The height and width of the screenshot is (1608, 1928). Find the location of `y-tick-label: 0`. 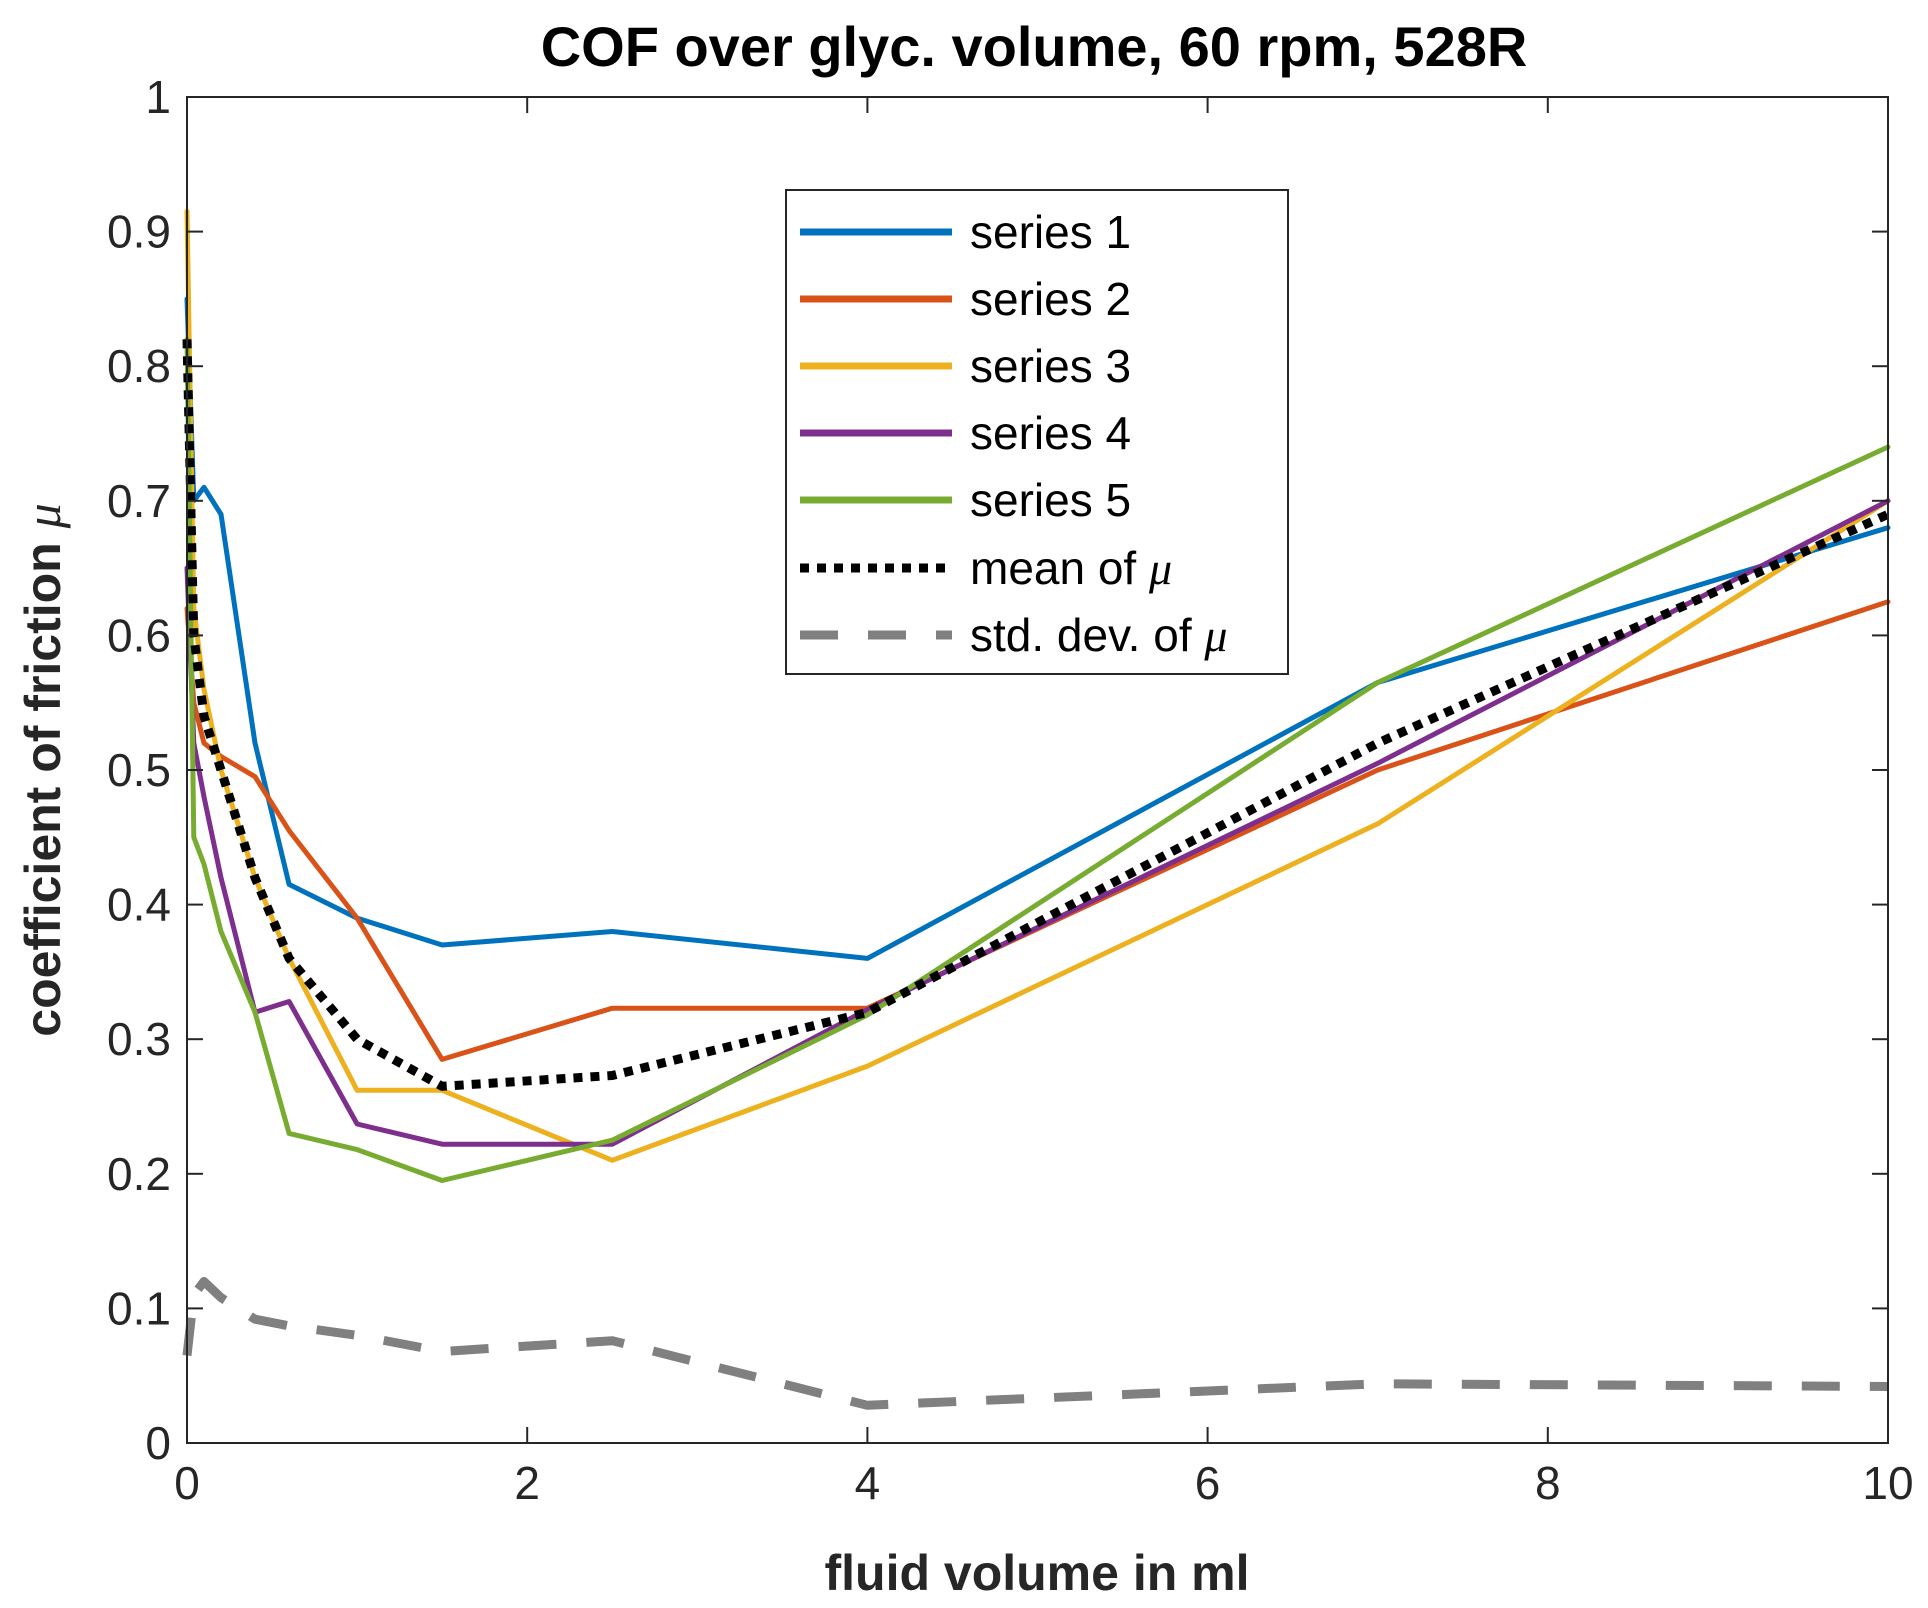

y-tick-label: 0 is located at coordinates (158, 1443).